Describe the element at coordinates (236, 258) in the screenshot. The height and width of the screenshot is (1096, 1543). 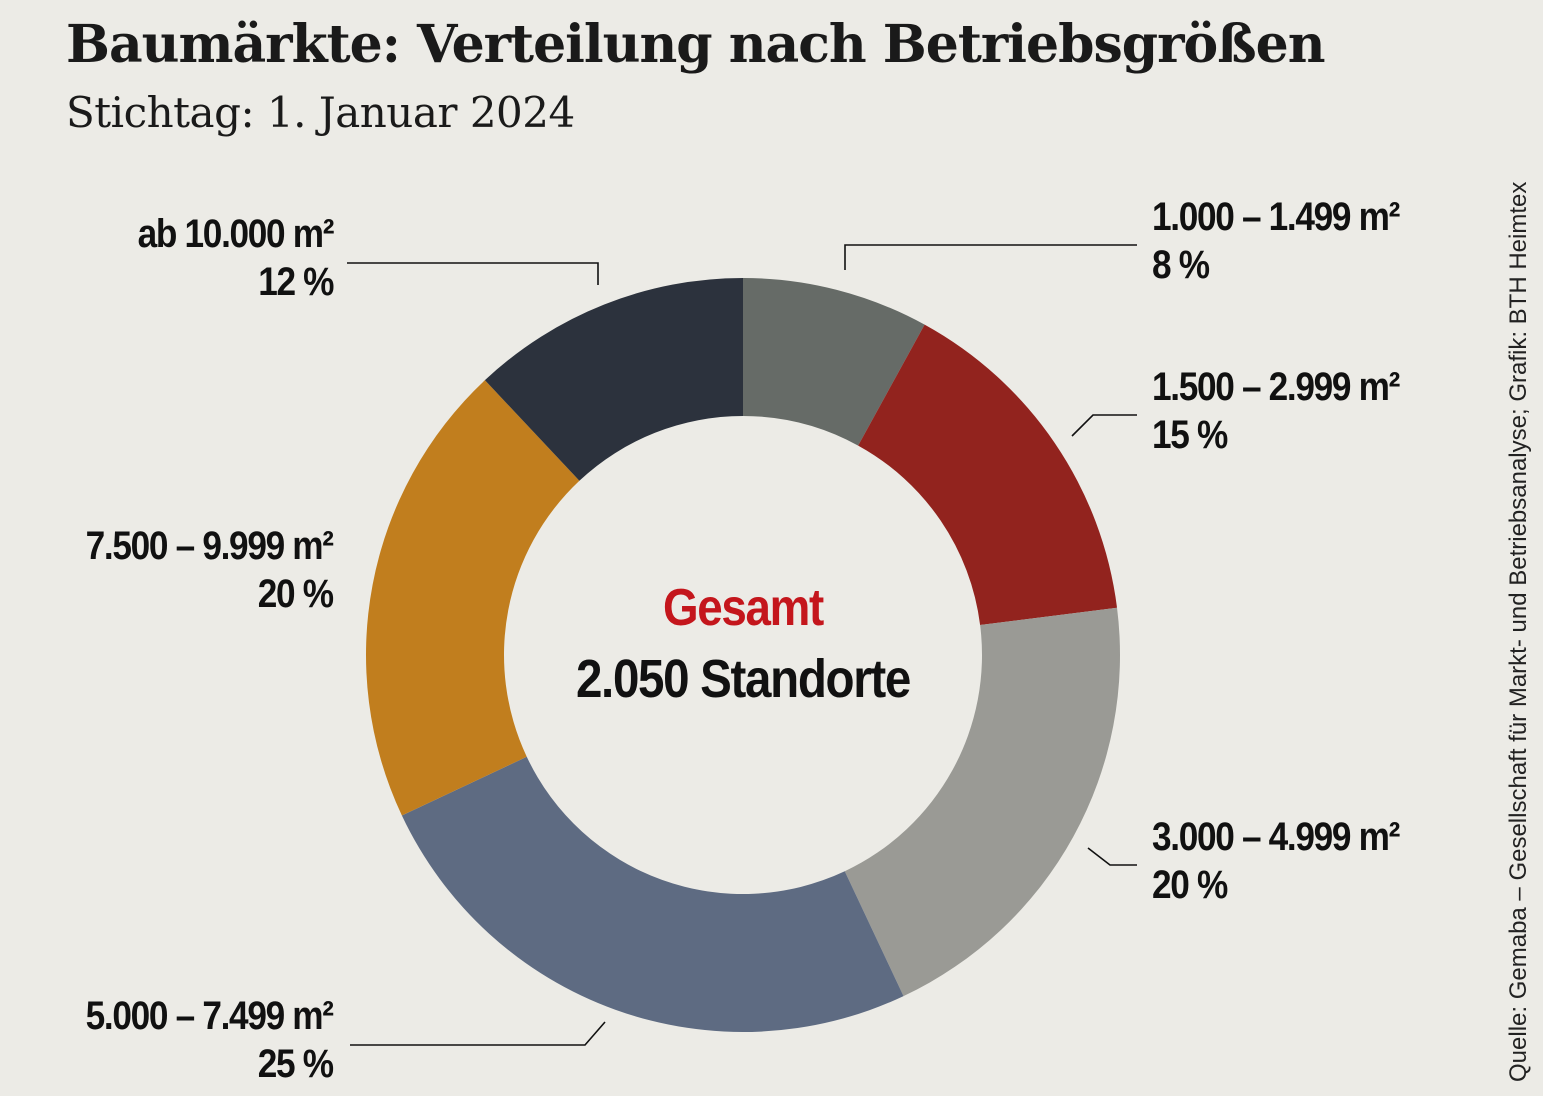
I see `slice-label-10000: ab 10.000 m² 12 %` at that location.